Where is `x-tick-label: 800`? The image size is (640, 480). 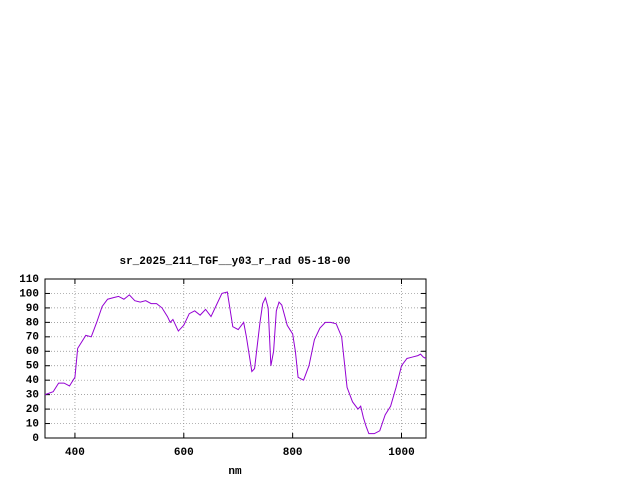
x-tick-label: 800 is located at coordinates (293, 453).